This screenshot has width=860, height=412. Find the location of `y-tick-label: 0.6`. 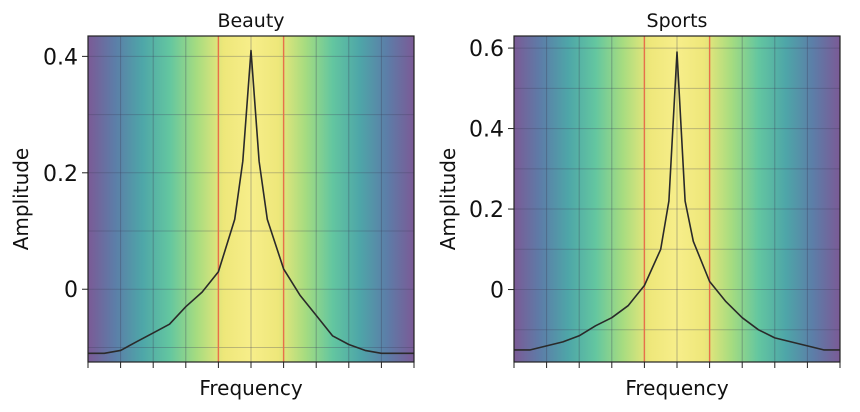

y-tick-label: 0.6 is located at coordinates (486, 49).